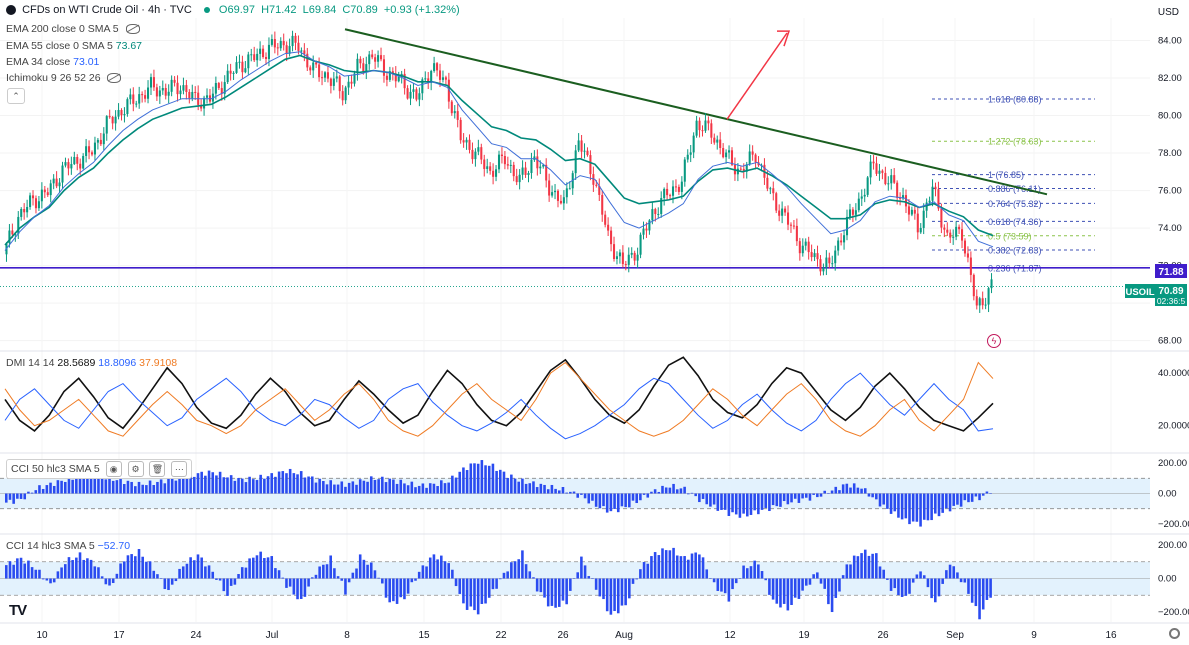  What do you see at coordinates (64, 78) in the screenshot?
I see `ichimoku-legend: Ichimoku 9 26 52 26` at bounding box center [64, 78].